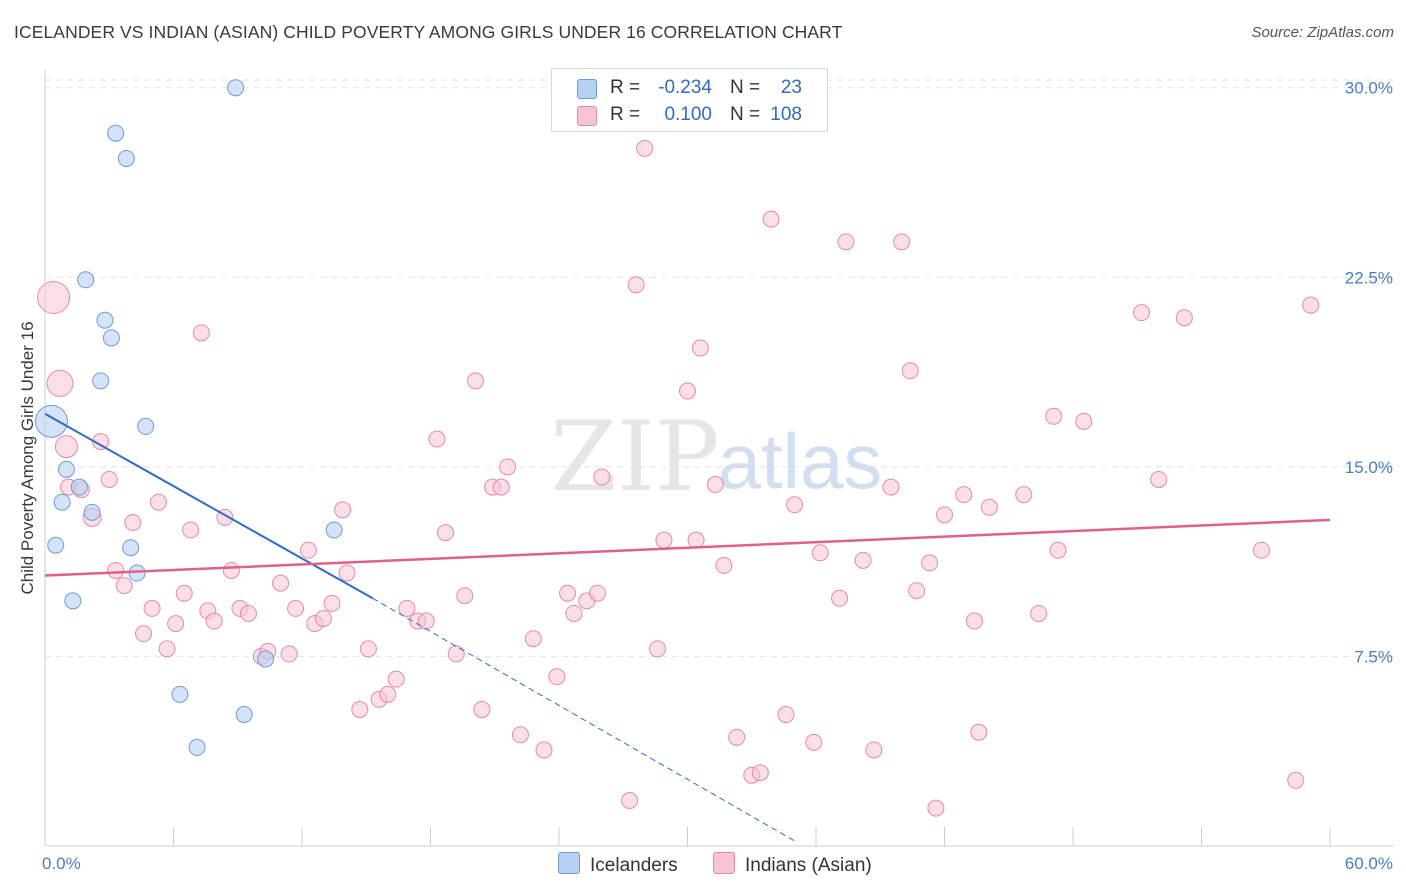 Image resolution: width=1406 pixels, height=892 pixels. Describe the element at coordinates (786, 114) in the screenshot. I see `legend-n-value: 108` at that location.